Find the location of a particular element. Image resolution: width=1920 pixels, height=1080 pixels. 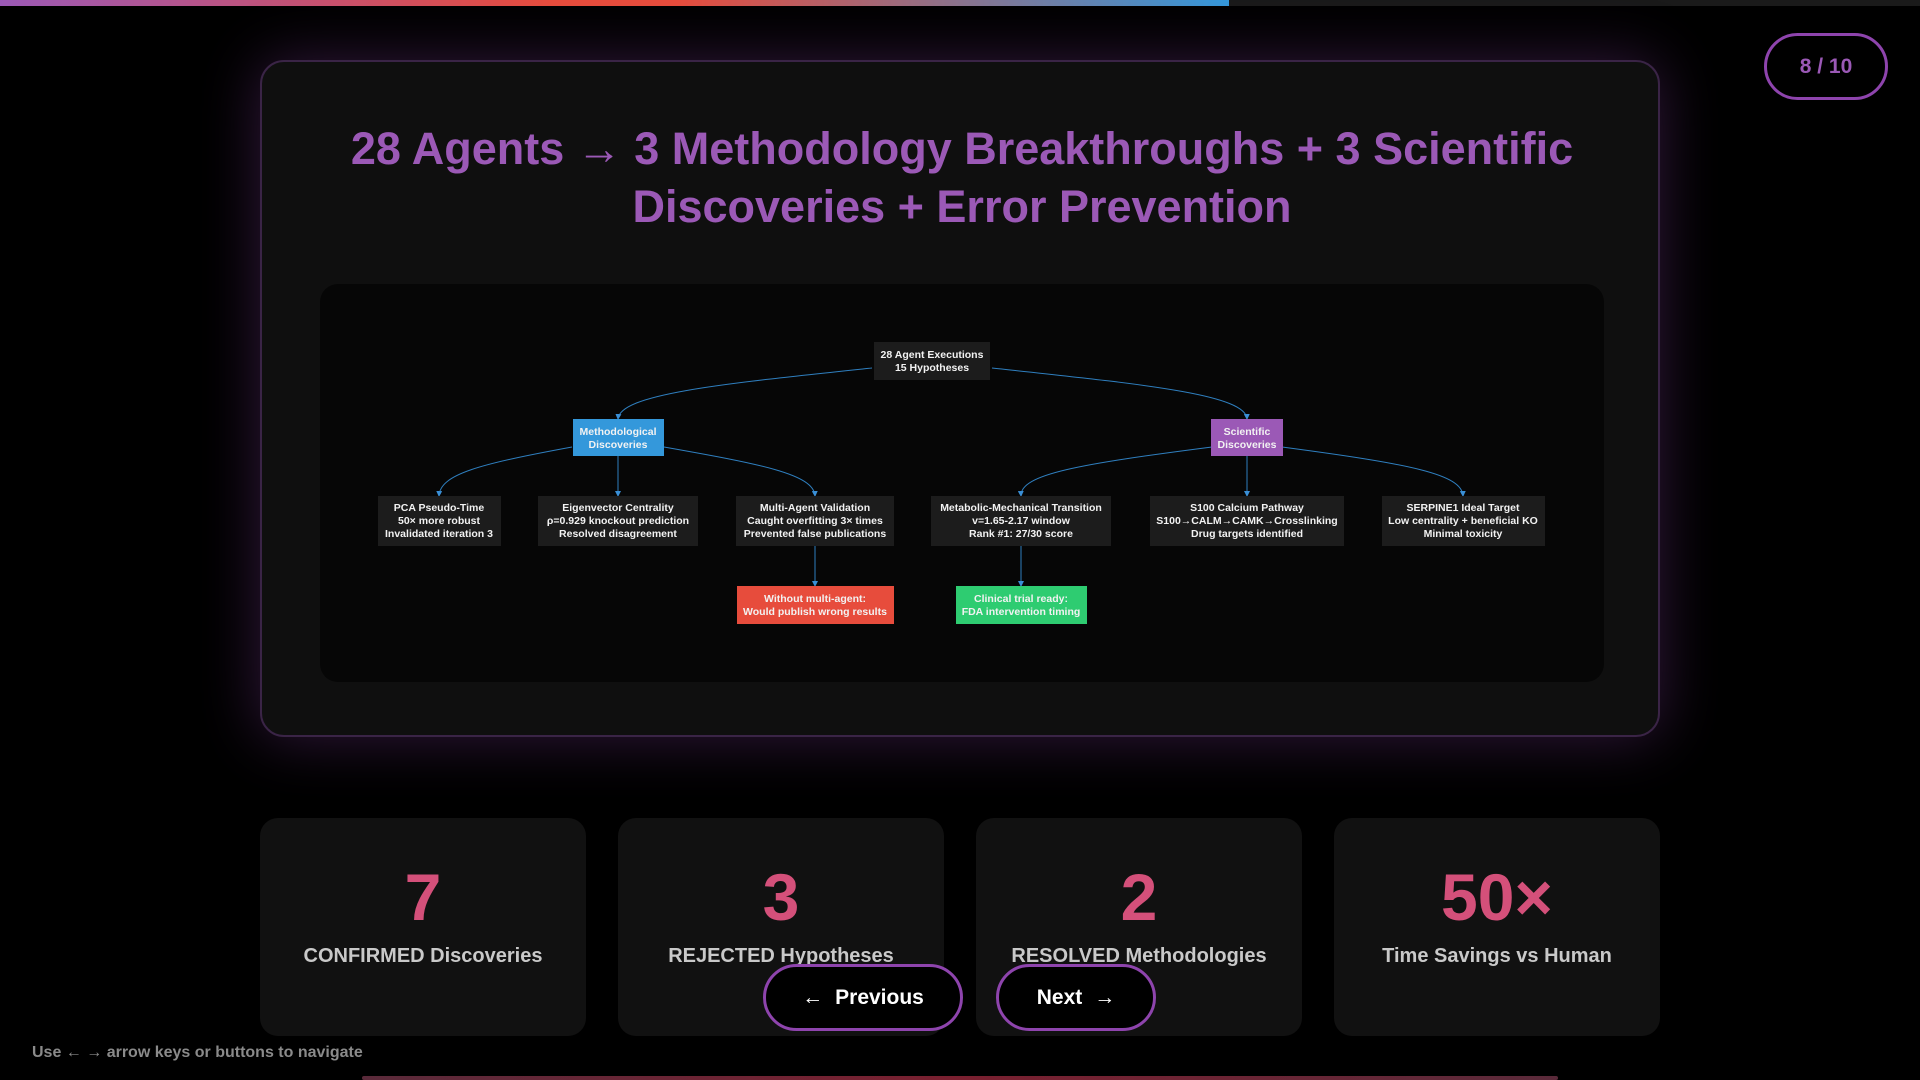

next-button: Next → is located at coordinates (1076, 997).